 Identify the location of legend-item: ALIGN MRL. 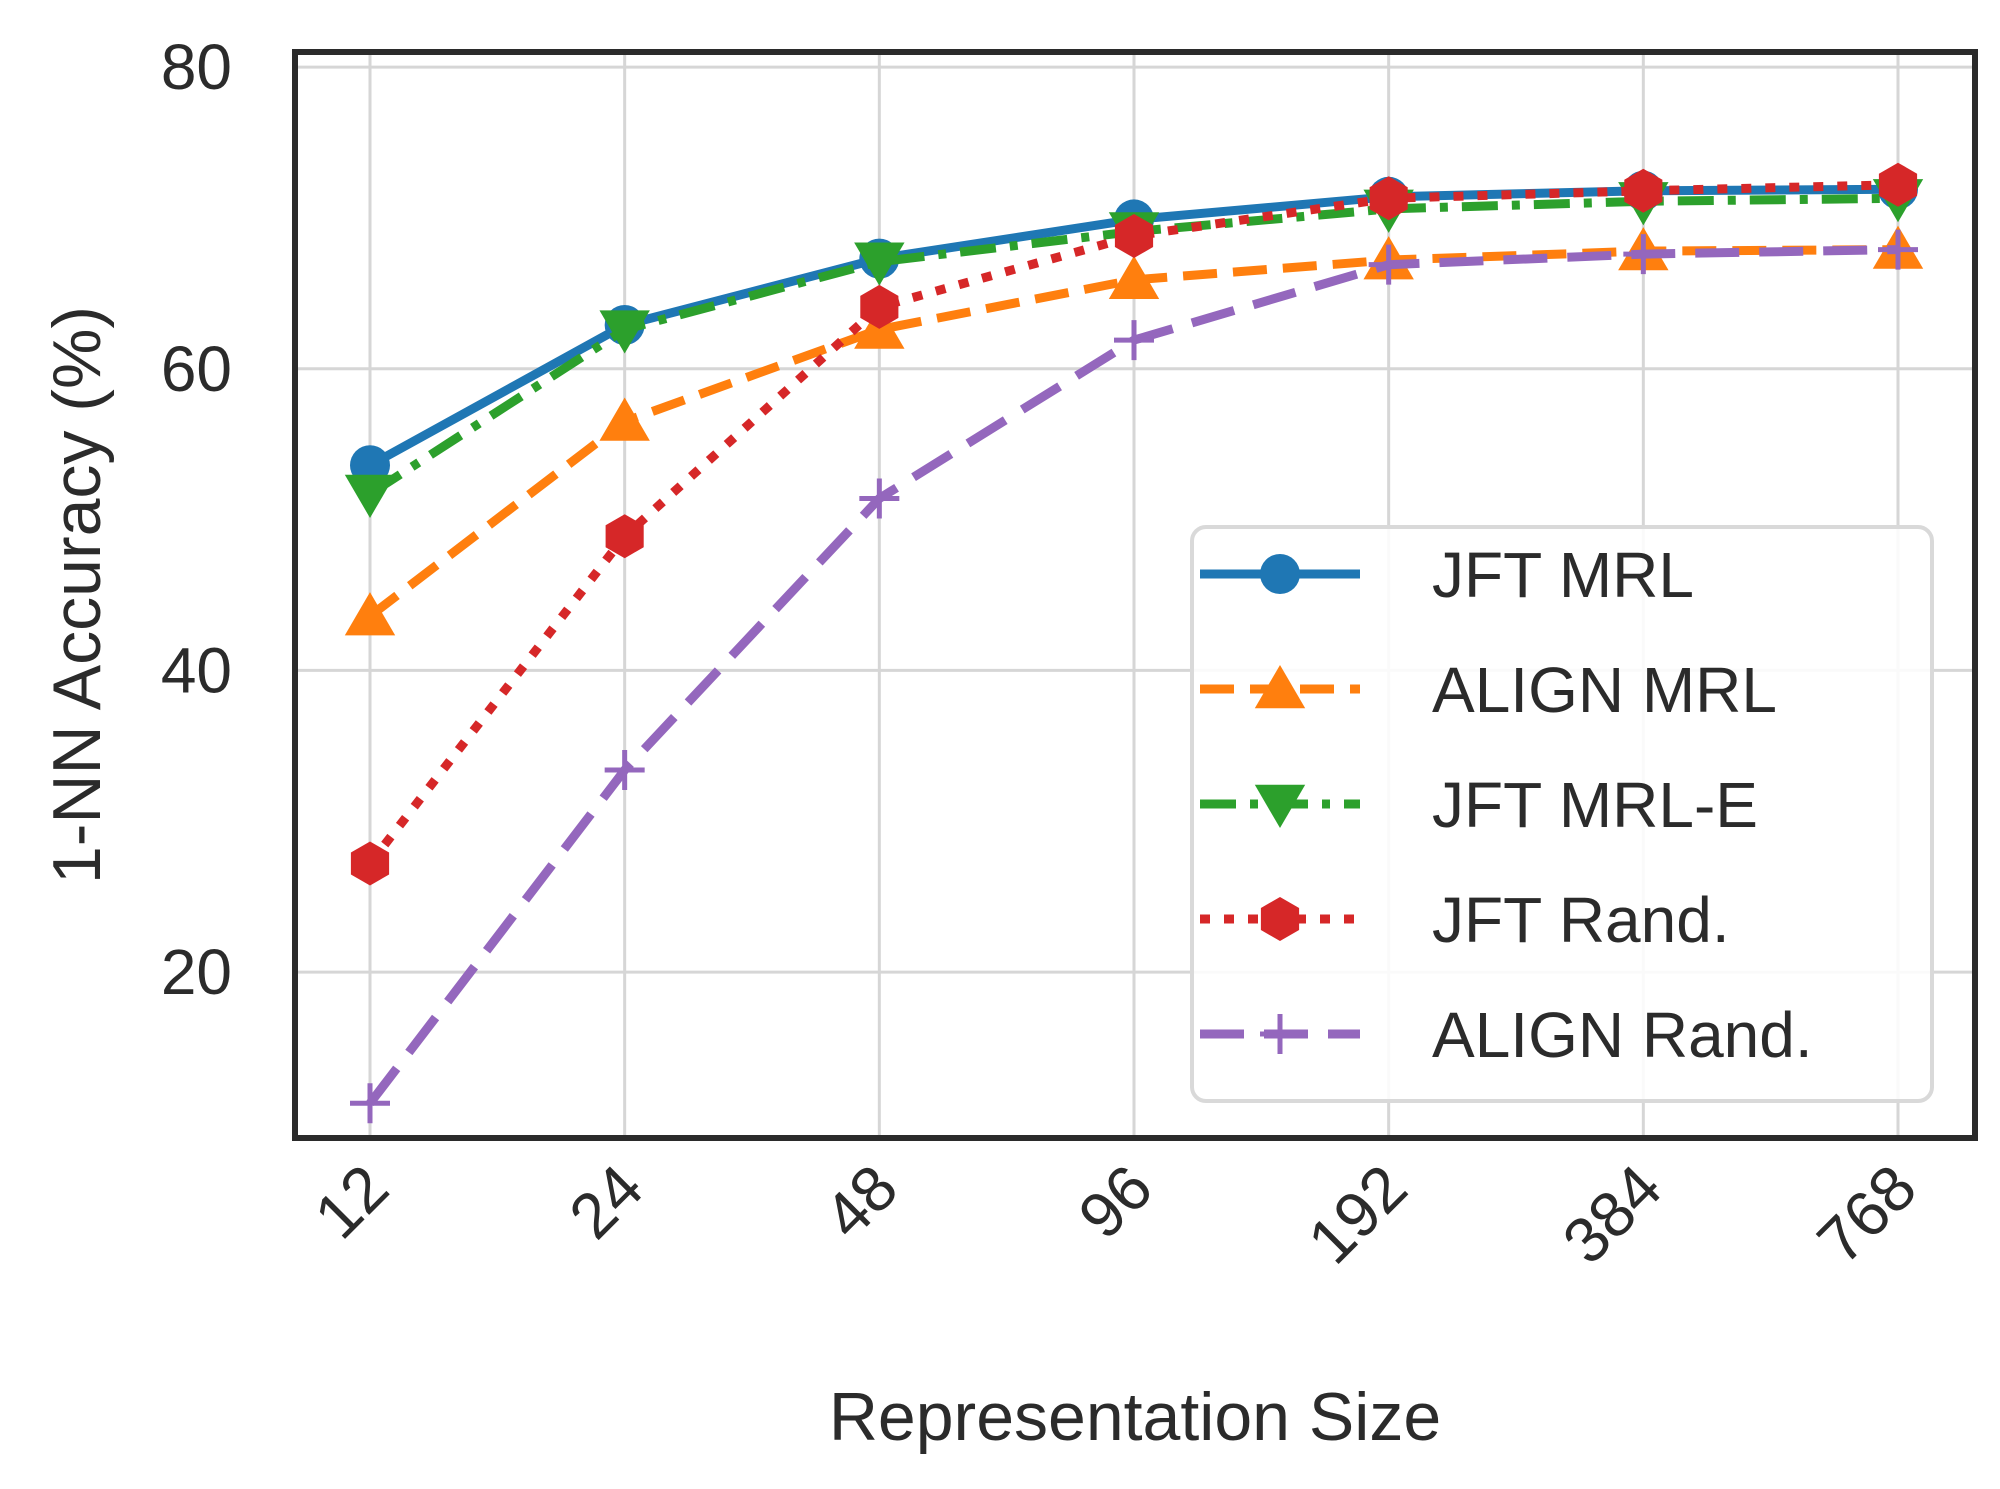
(1488, 690).